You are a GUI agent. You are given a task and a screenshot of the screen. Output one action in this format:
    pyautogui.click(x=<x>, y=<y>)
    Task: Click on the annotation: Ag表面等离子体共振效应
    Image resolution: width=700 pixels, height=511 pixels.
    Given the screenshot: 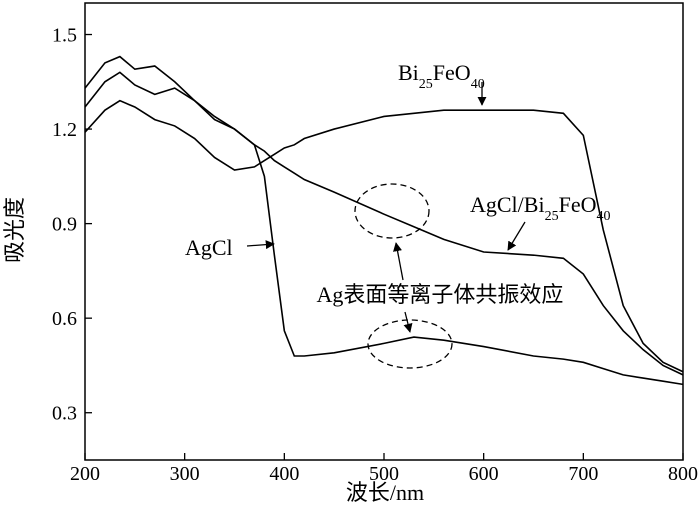 What is the action you would take?
    pyautogui.click(x=440, y=294)
    